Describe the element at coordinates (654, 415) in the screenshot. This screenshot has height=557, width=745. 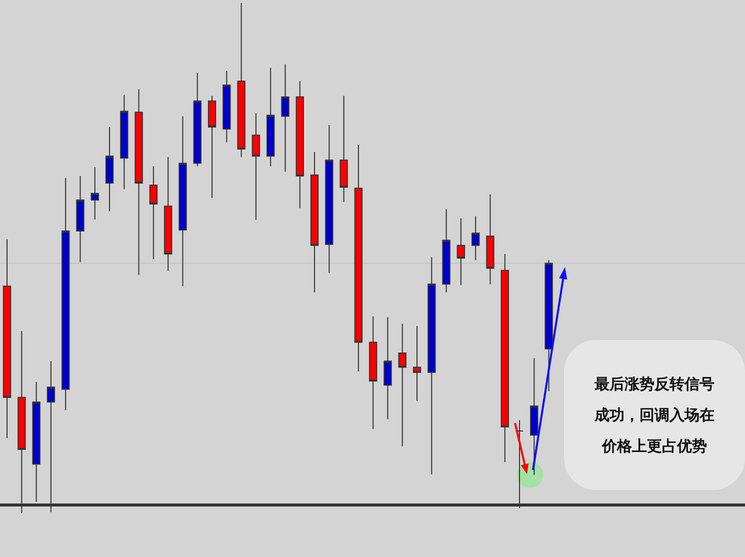
I see `text: 最后涨势反转信号成功，回调入场在价格上更占优势` at that location.